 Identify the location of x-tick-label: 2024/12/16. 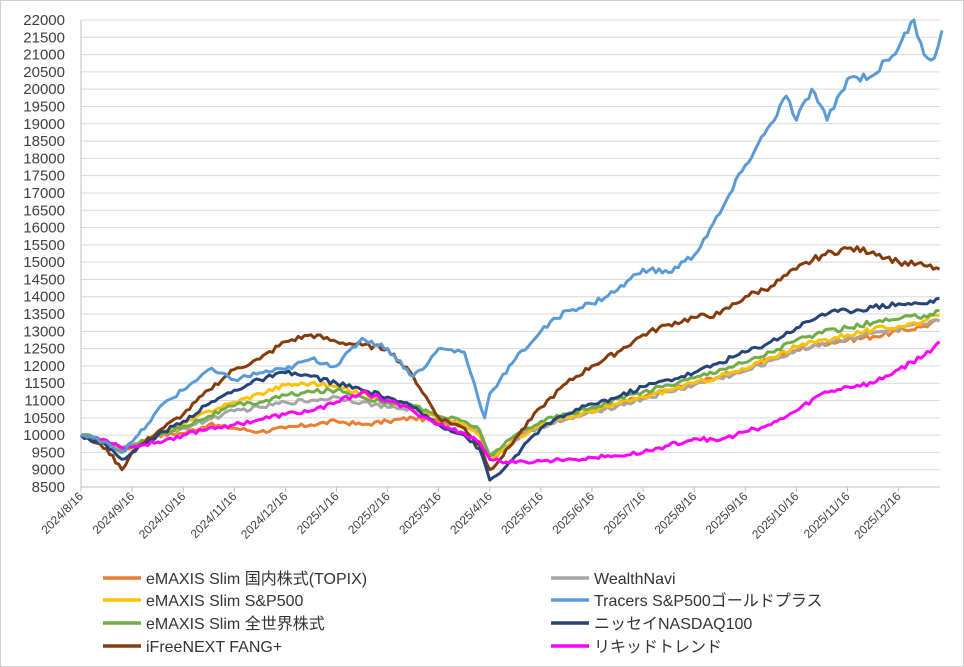
(264, 515).